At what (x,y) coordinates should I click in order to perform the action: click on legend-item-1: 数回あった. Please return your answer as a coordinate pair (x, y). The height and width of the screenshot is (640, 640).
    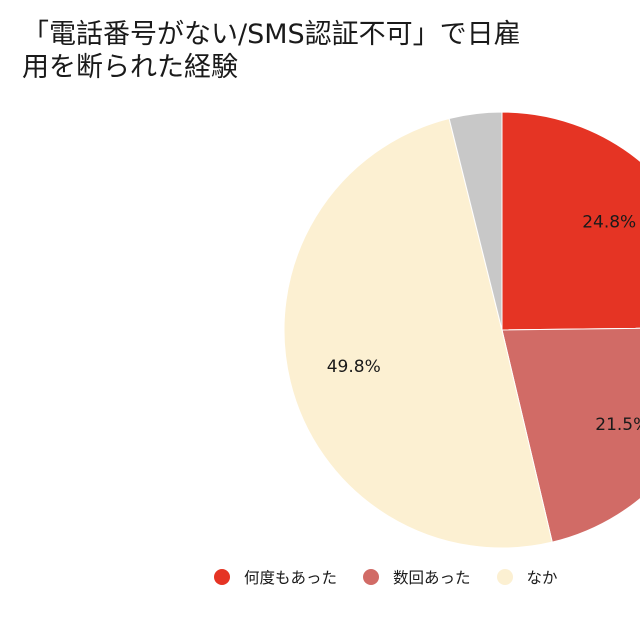
    Looking at the image, I should click on (417, 577).